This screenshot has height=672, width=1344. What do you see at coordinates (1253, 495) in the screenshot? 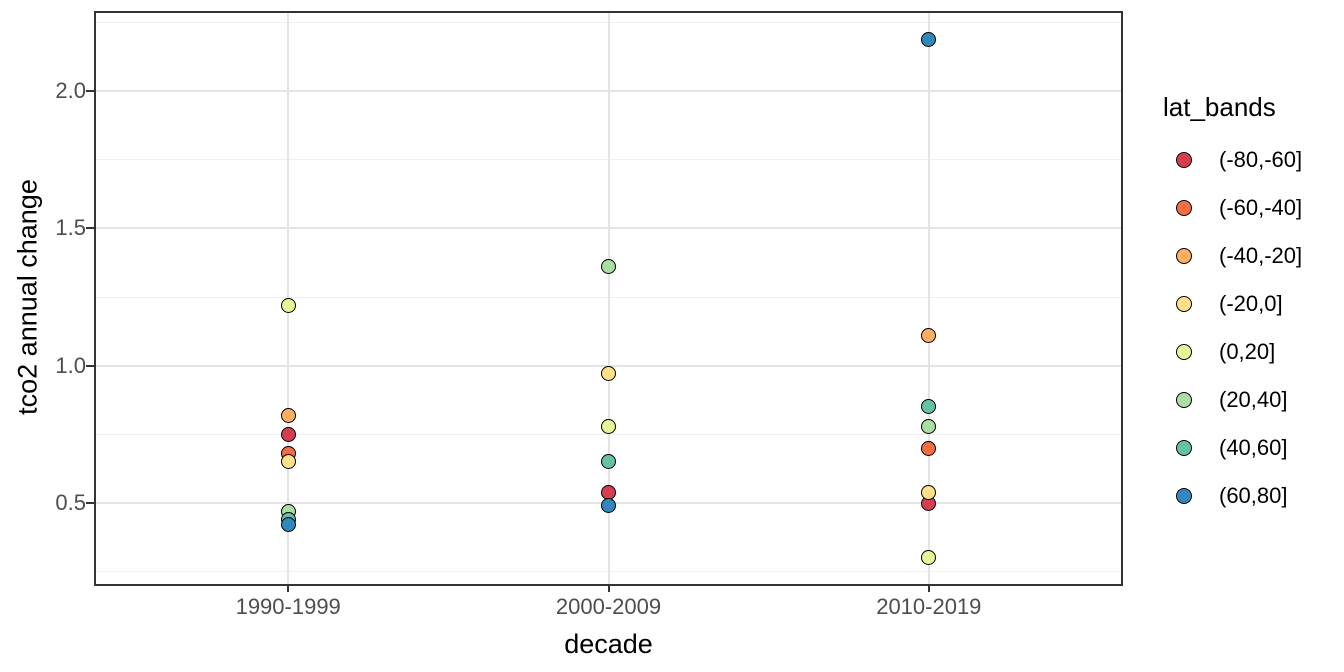
I see `legend-label: (60,80]` at bounding box center [1253, 495].